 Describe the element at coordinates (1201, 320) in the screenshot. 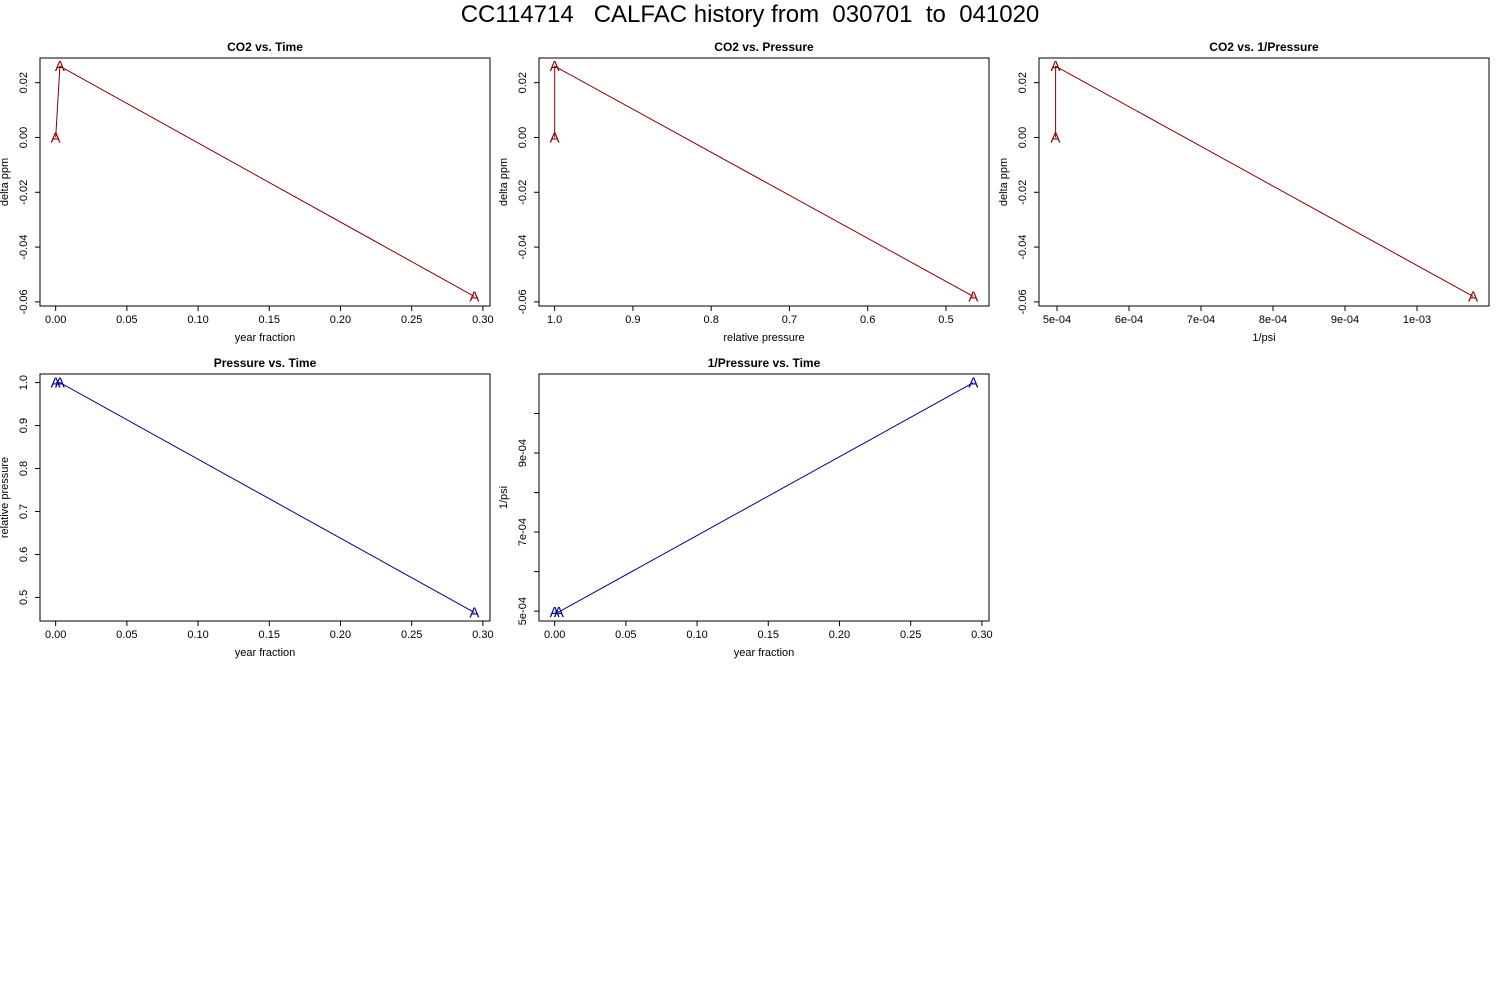

I see `x-tick-label: 7e-04` at that location.